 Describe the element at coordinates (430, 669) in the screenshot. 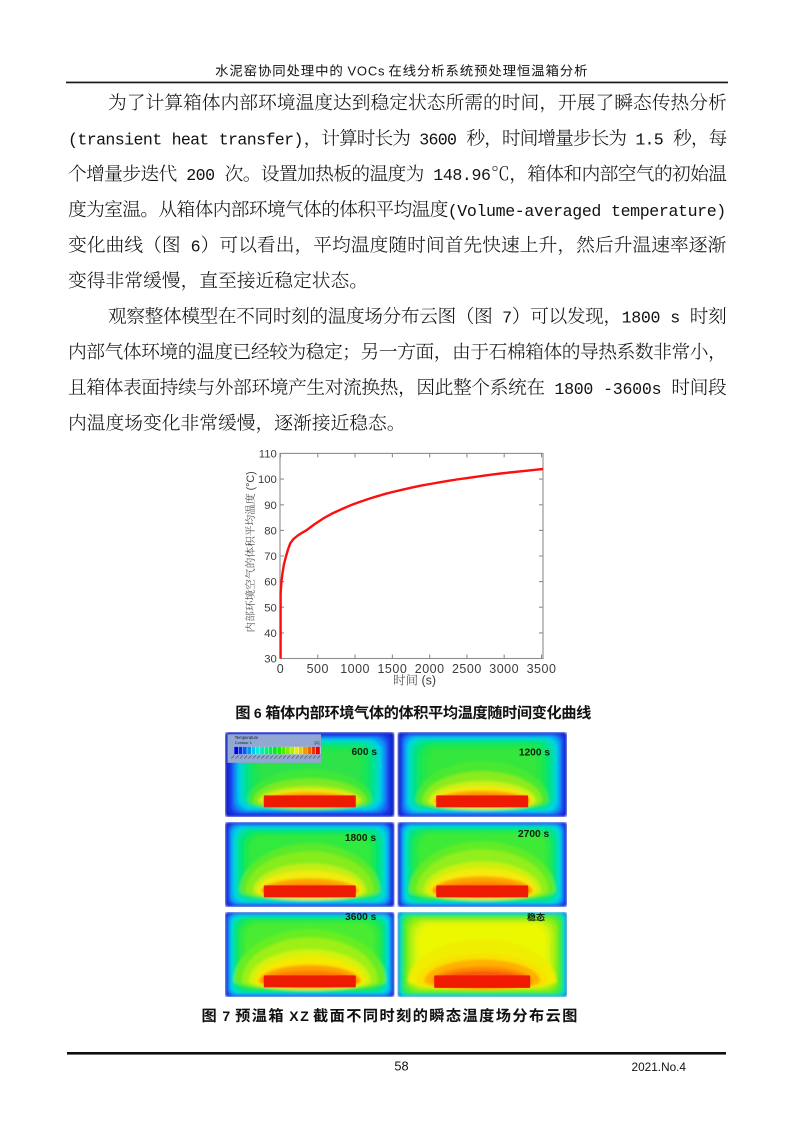

I see `svg-text: 2000` at that location.